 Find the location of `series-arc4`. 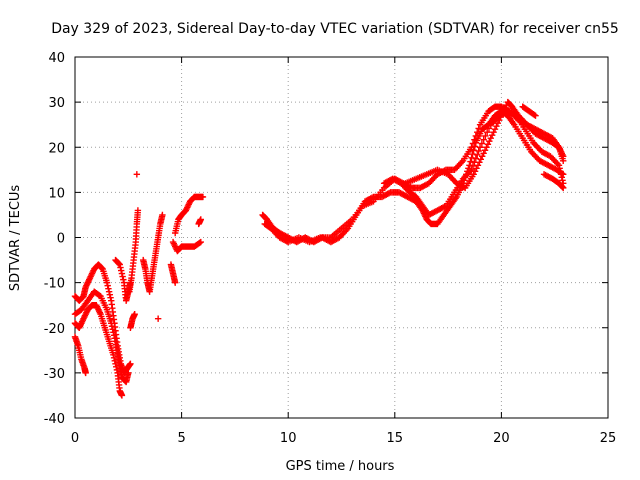

series-arc4 is located at coordinates (101, 337).